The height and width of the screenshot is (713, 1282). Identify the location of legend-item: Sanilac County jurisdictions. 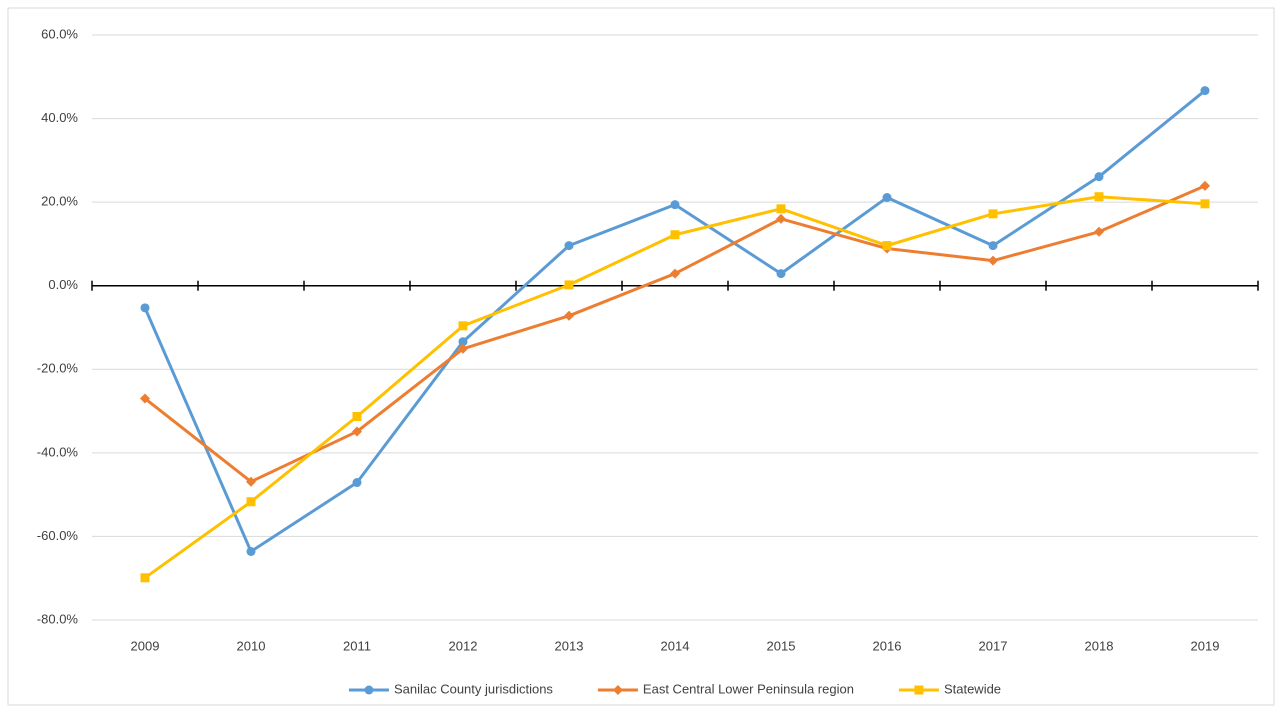
(450, 688).